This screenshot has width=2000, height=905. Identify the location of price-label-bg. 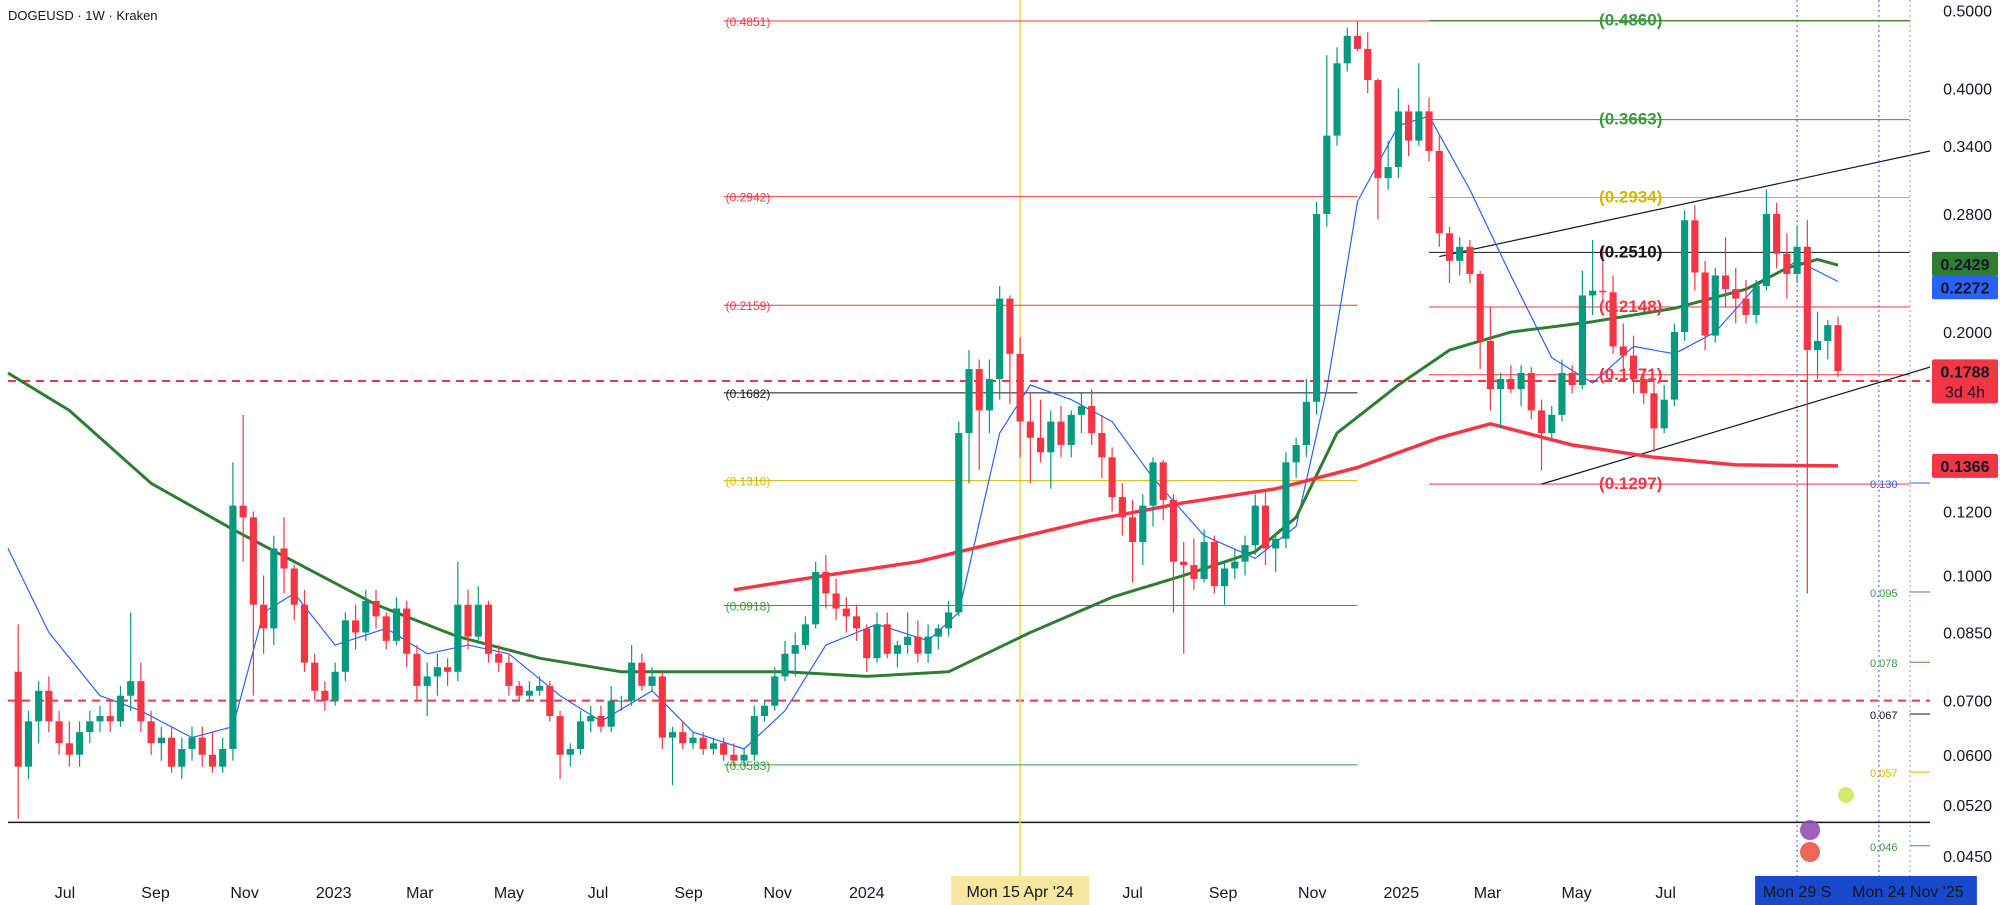
(1965, 381).